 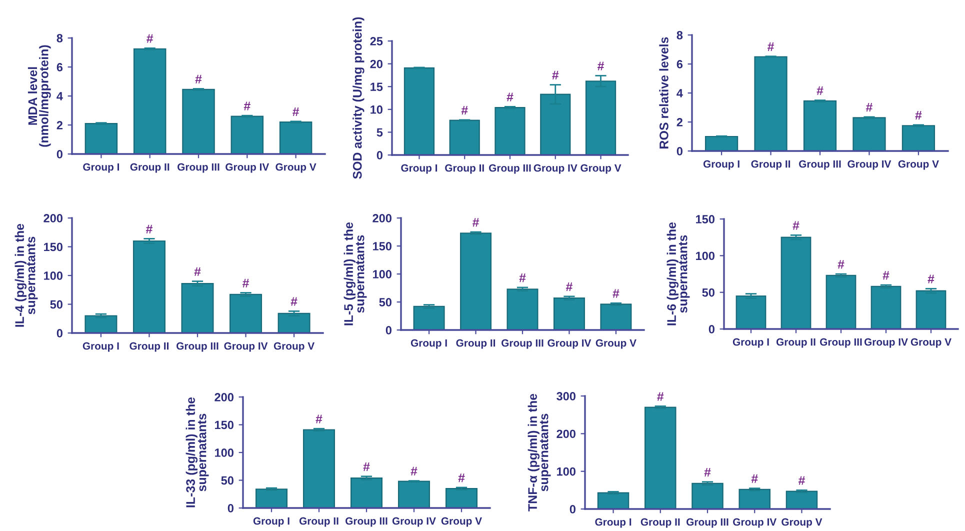 I want to click on y-tick-label: 2, so click(x=679, y=122).